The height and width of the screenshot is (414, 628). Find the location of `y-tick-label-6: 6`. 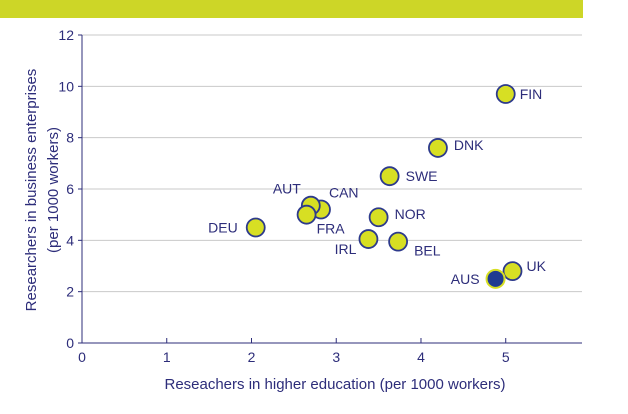

y-tick-label-6: 6 is located at coordinates (70, 189).